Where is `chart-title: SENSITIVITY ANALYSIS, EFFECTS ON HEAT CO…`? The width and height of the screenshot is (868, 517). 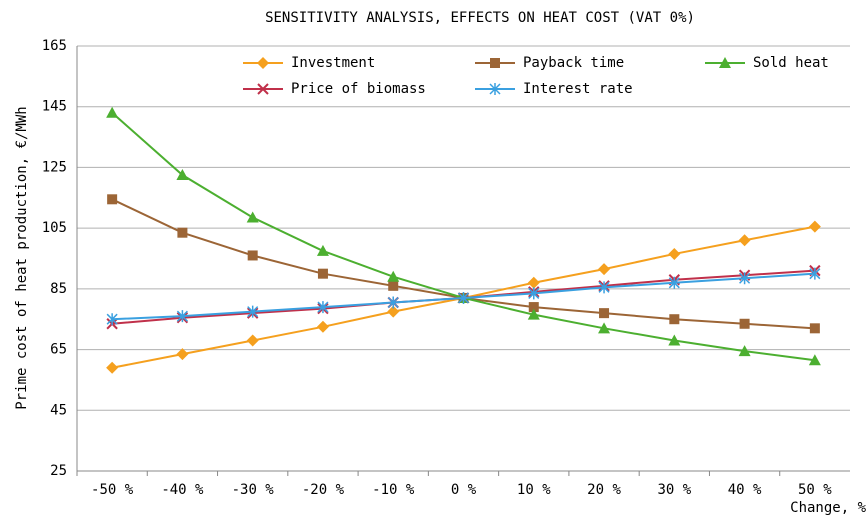 chart-title: SENSITIVITY ANALYSIS, EFFECTS ON HEAT CO… is located at coordinates (480, 18).